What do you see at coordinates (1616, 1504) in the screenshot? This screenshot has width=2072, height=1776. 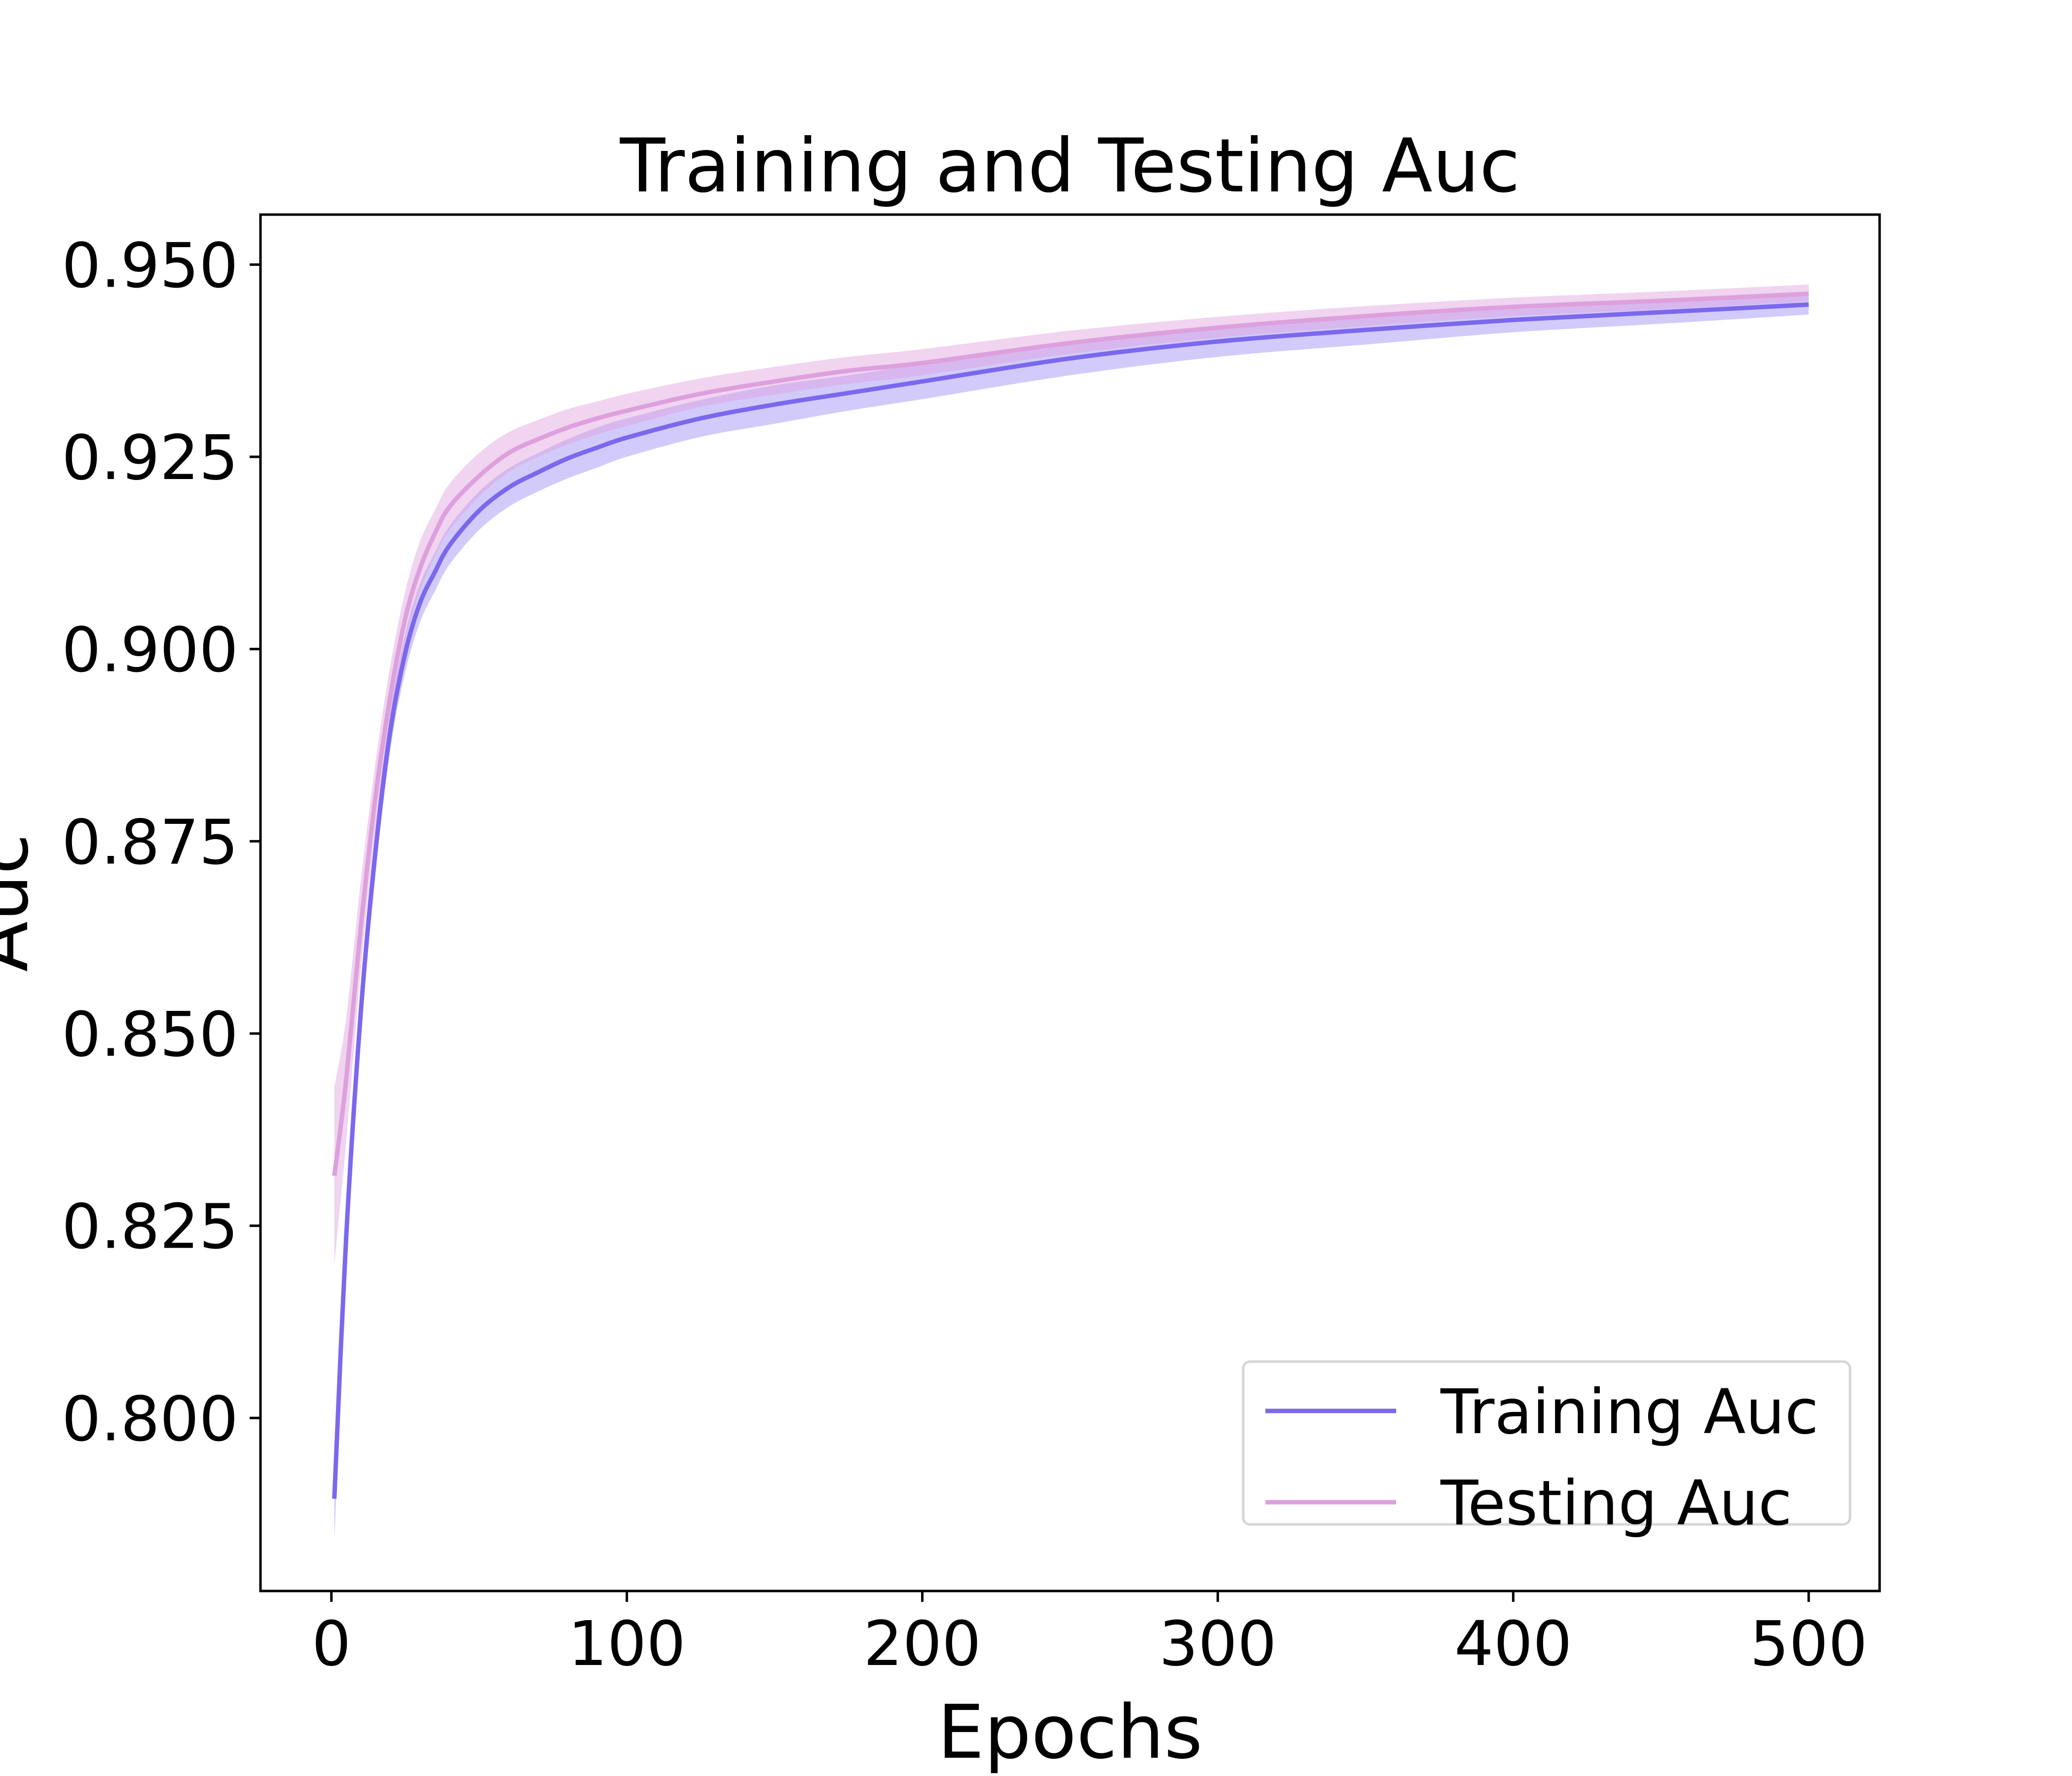 I see `legend-label-testing: Testing Auc` at bounding box center [1616, 1504].